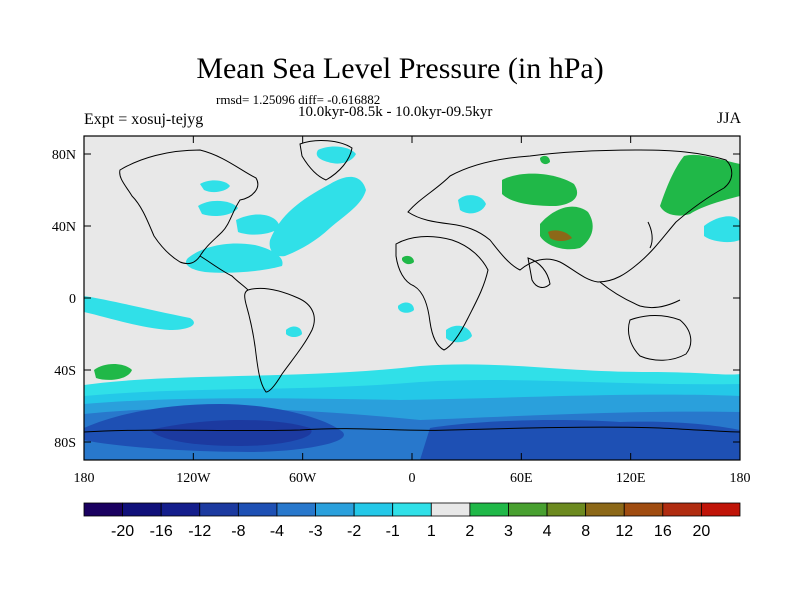 This screenshot has width=800, height=600. I want to click on colorbar-label: 1, so click(431, 531).